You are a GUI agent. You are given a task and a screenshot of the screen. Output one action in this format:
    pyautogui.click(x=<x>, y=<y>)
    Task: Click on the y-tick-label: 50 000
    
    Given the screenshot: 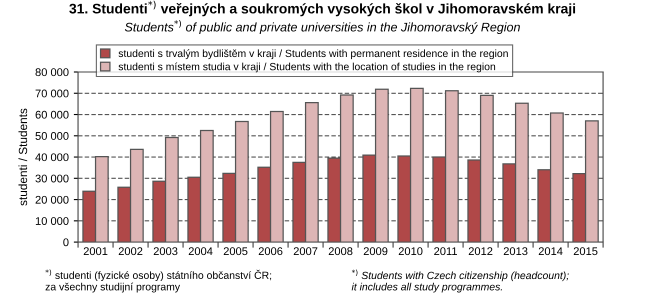 What is the action you would take?
    pyautogui.click(x=52, y=136)
    